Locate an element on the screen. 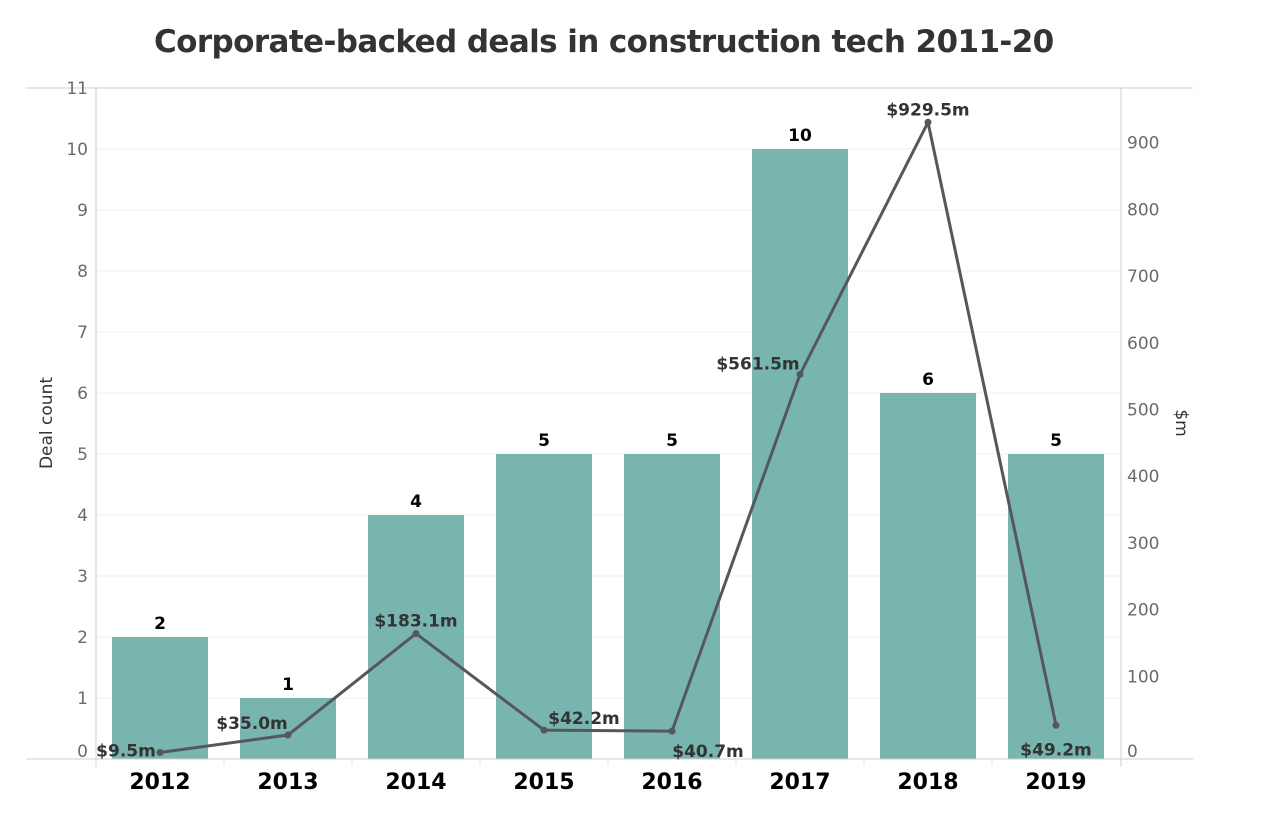  y-tick-label-right: 200 is located at coordinates (1143, 611).